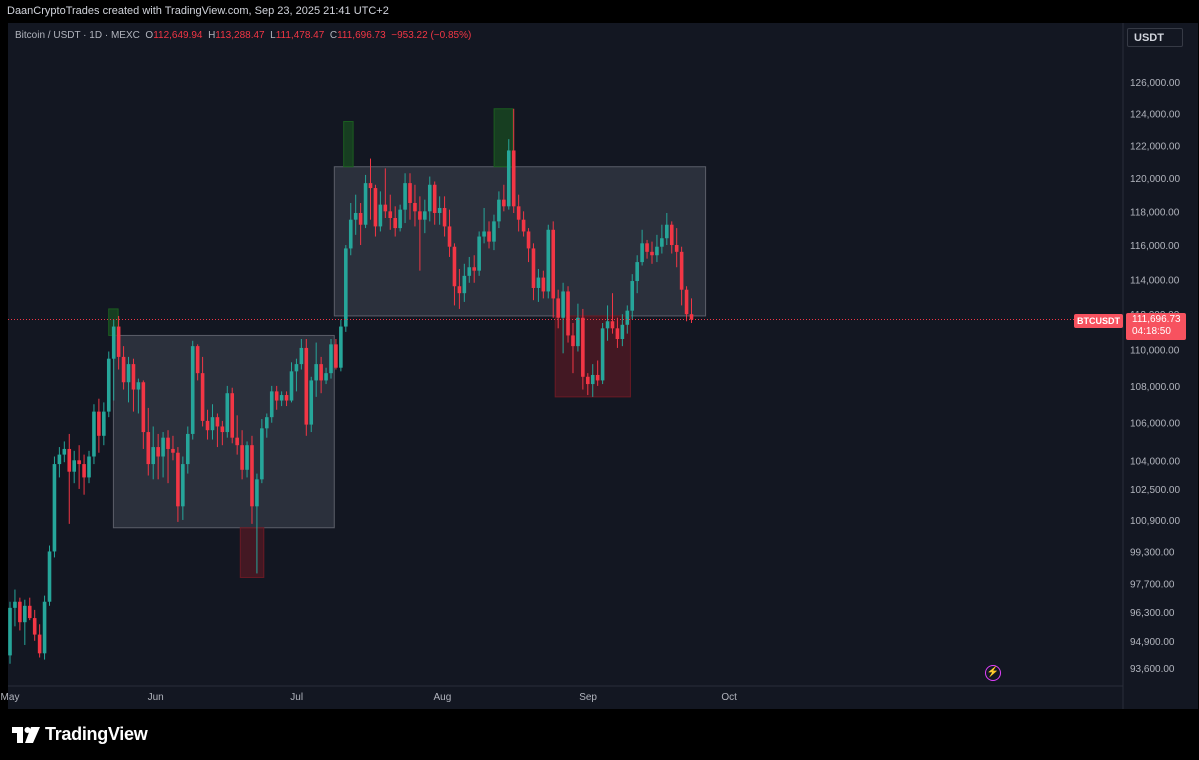 This screenshot has width=1199, height=760. I want to click on y-tick-label: 102,500.00, so click(1155, 490).